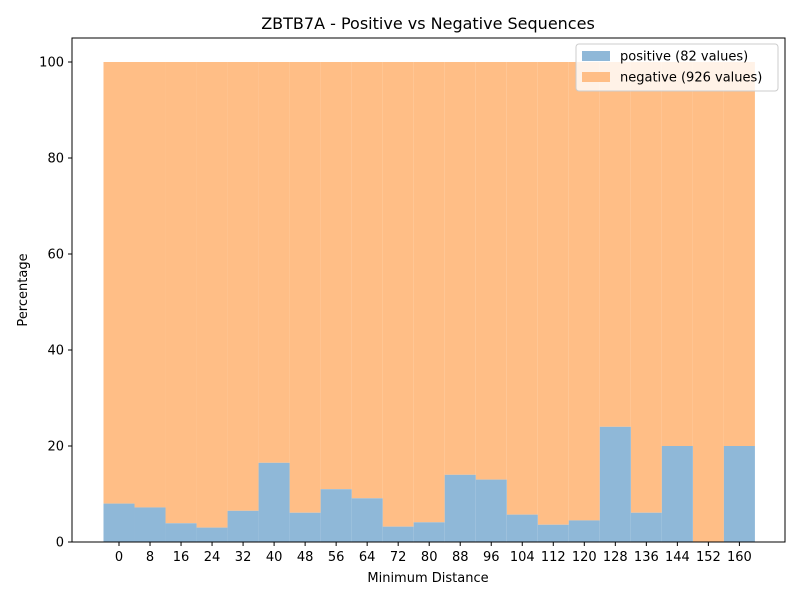  Describe the element at coordinates (119, 557) in the screenshot. I see `x-tick-label: 0` at that location.